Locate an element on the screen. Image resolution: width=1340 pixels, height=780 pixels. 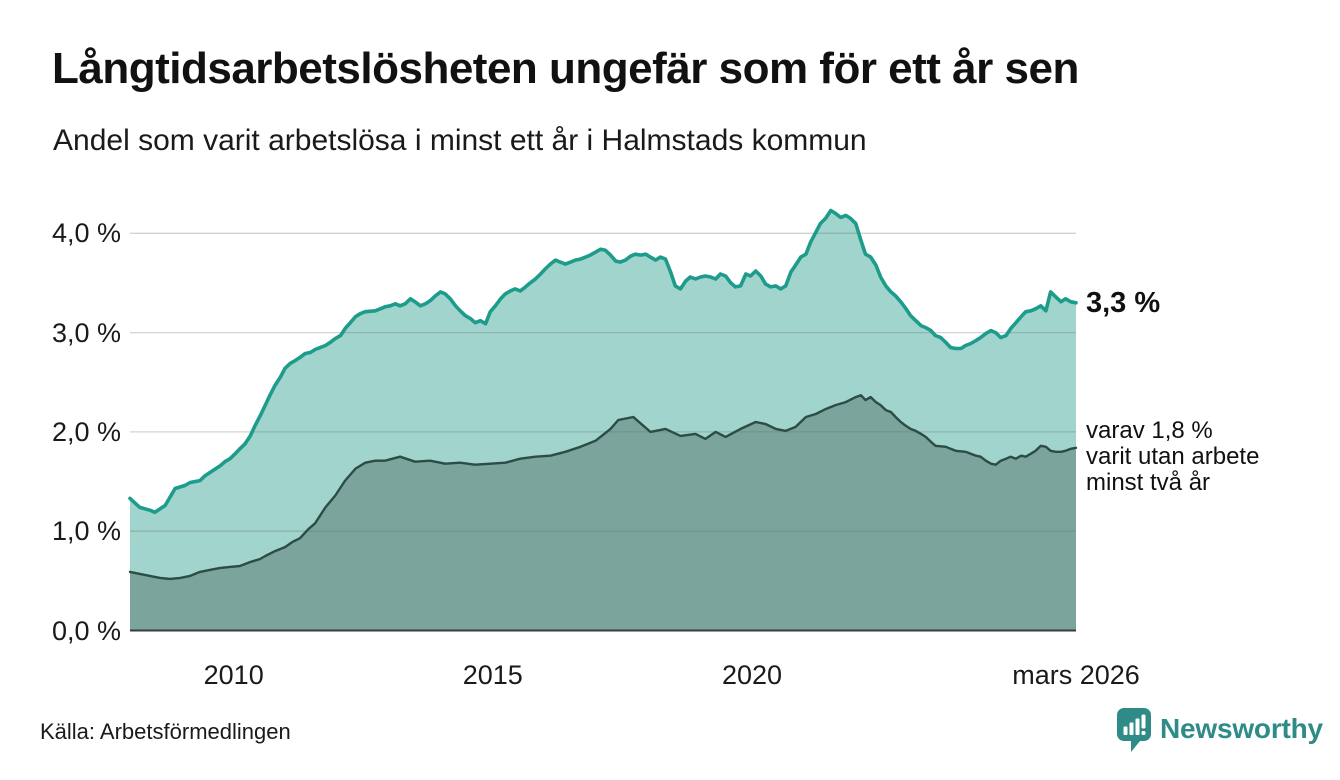
y-tick-label: 2,0 % is located at coordinates (86, 431).